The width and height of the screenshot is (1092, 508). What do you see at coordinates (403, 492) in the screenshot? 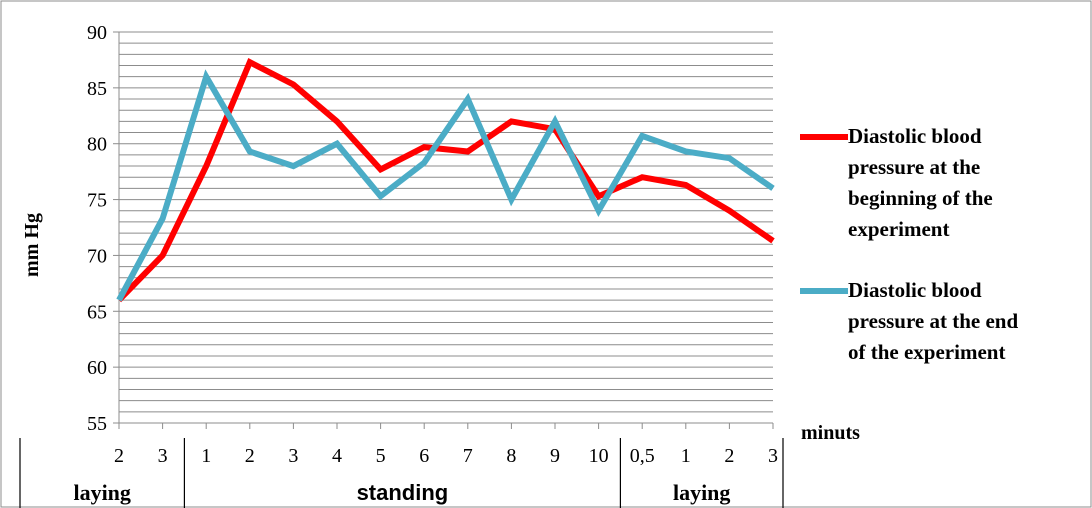
I see `x-group-label: standing` at bounding box center [403, 492].